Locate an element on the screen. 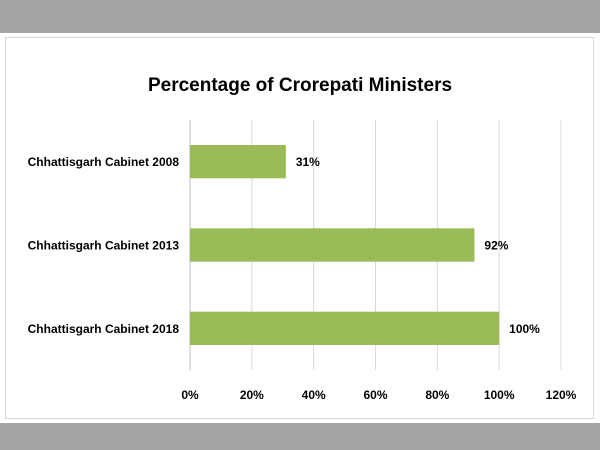 The image size is (600, 450). data-label: 100% is located at coordinates (524, 329).